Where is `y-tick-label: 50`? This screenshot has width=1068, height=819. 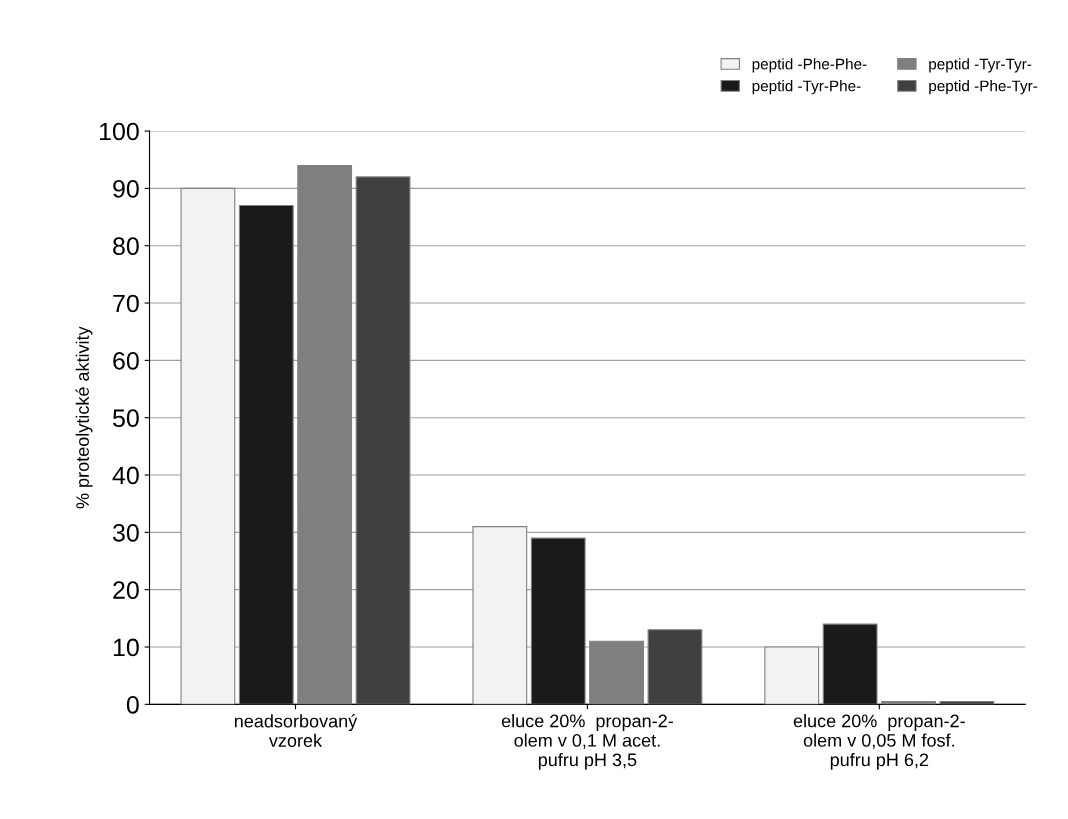 y-tick-label: 50 is located at coordinates (125, 418).